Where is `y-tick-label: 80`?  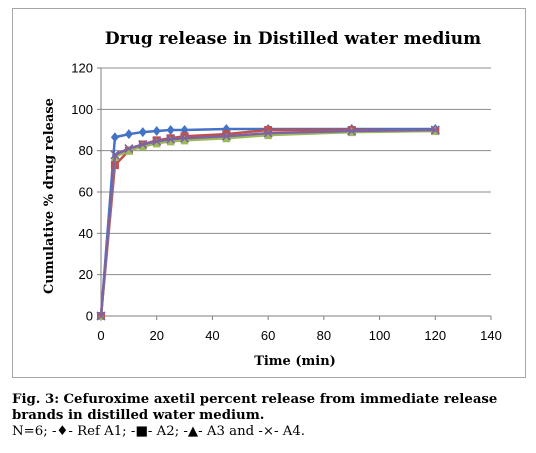 y-tick-label: 80 is located at coordinates (86, 150).